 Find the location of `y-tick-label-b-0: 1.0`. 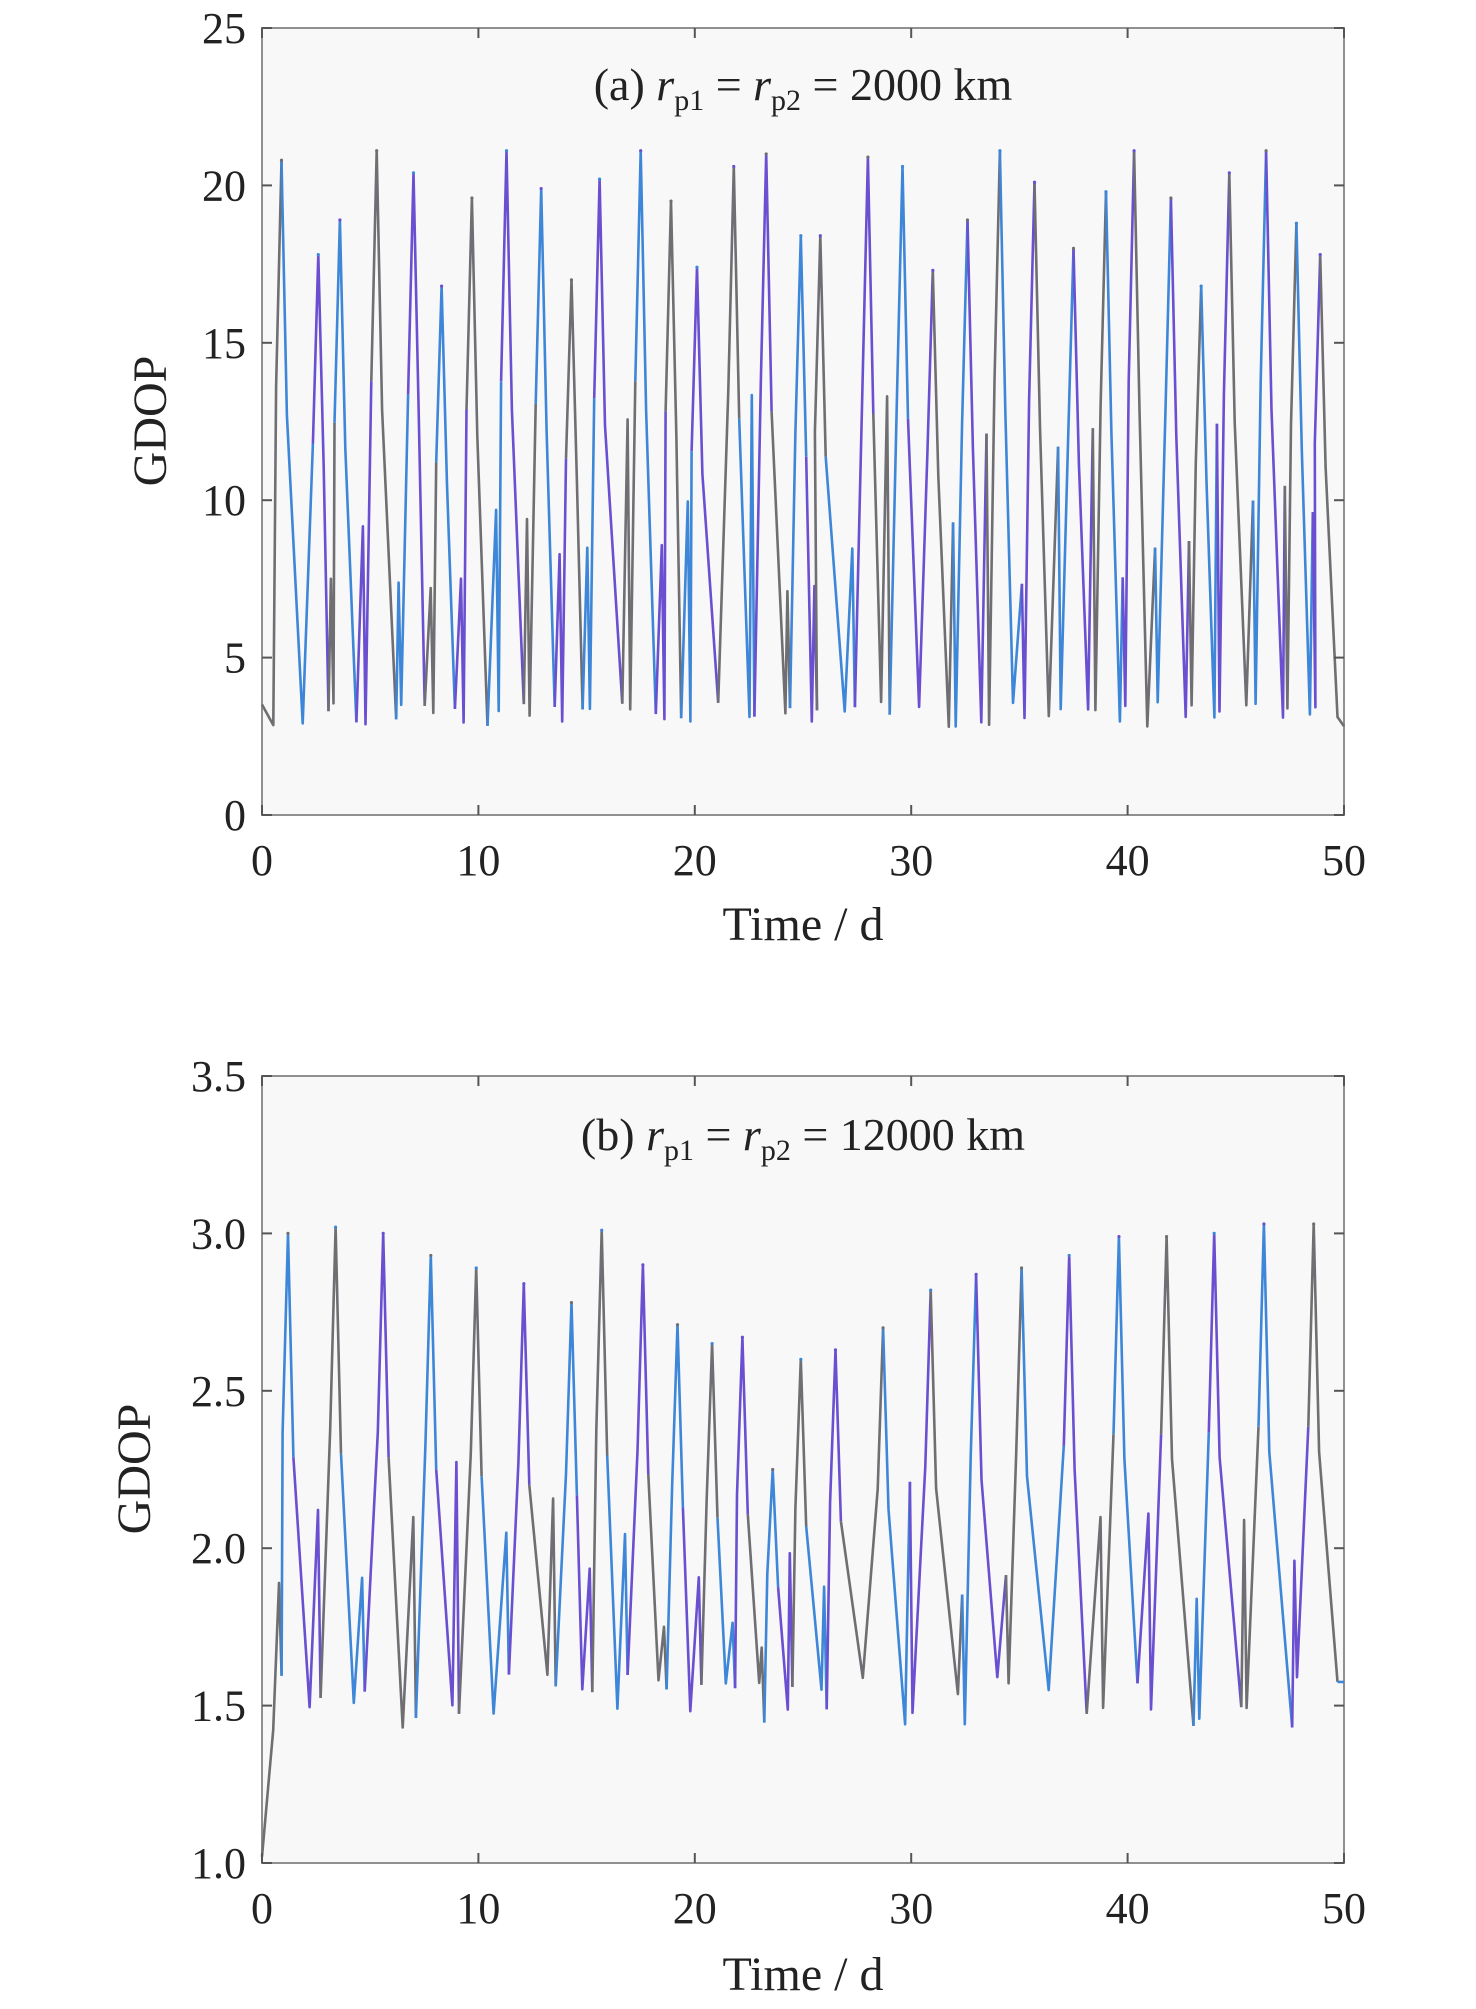

y-tick-label-b-0: 1.0 is located at coordinates (218, 1863).